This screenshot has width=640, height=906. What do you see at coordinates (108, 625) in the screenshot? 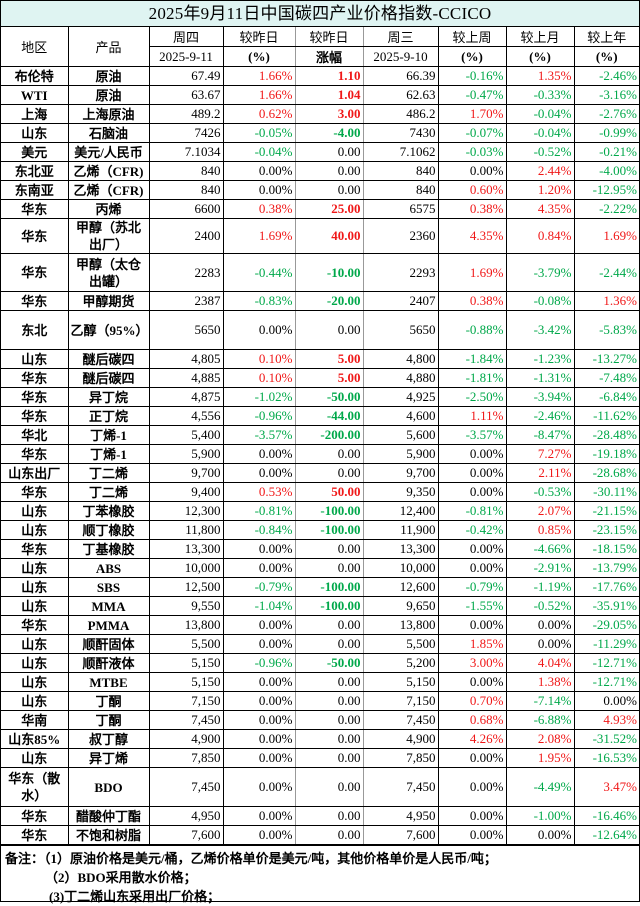
I see `cell-product: PMMA` at bounding box center [108, 625].